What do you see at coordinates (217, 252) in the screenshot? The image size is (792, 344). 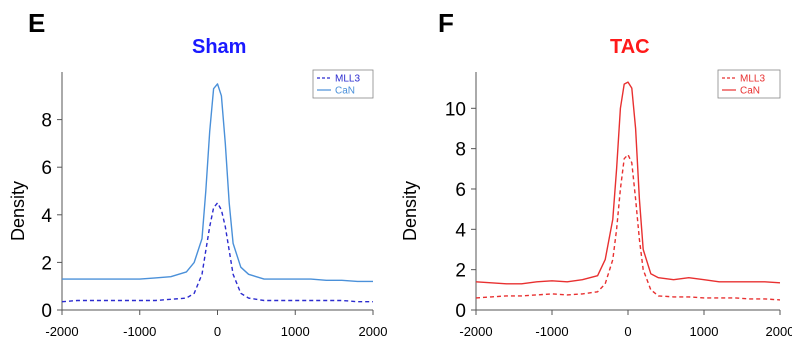 I see `series-line-mll3` at bounding box center [217, 252].